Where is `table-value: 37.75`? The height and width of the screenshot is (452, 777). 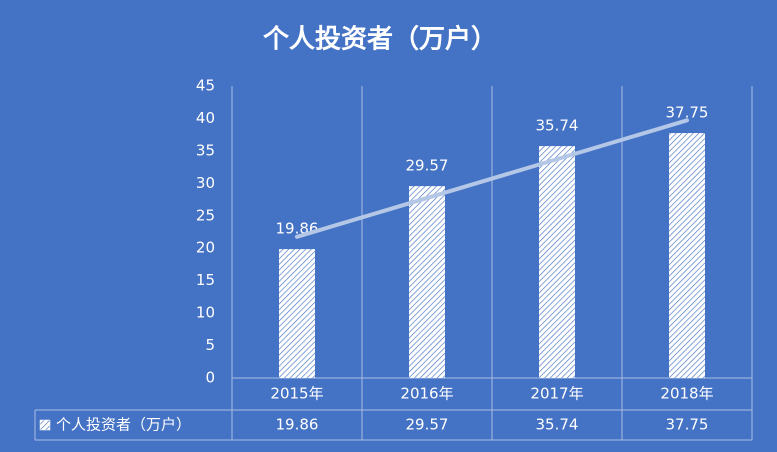 table-value: 37.75 is located at coordinates (687, 425).